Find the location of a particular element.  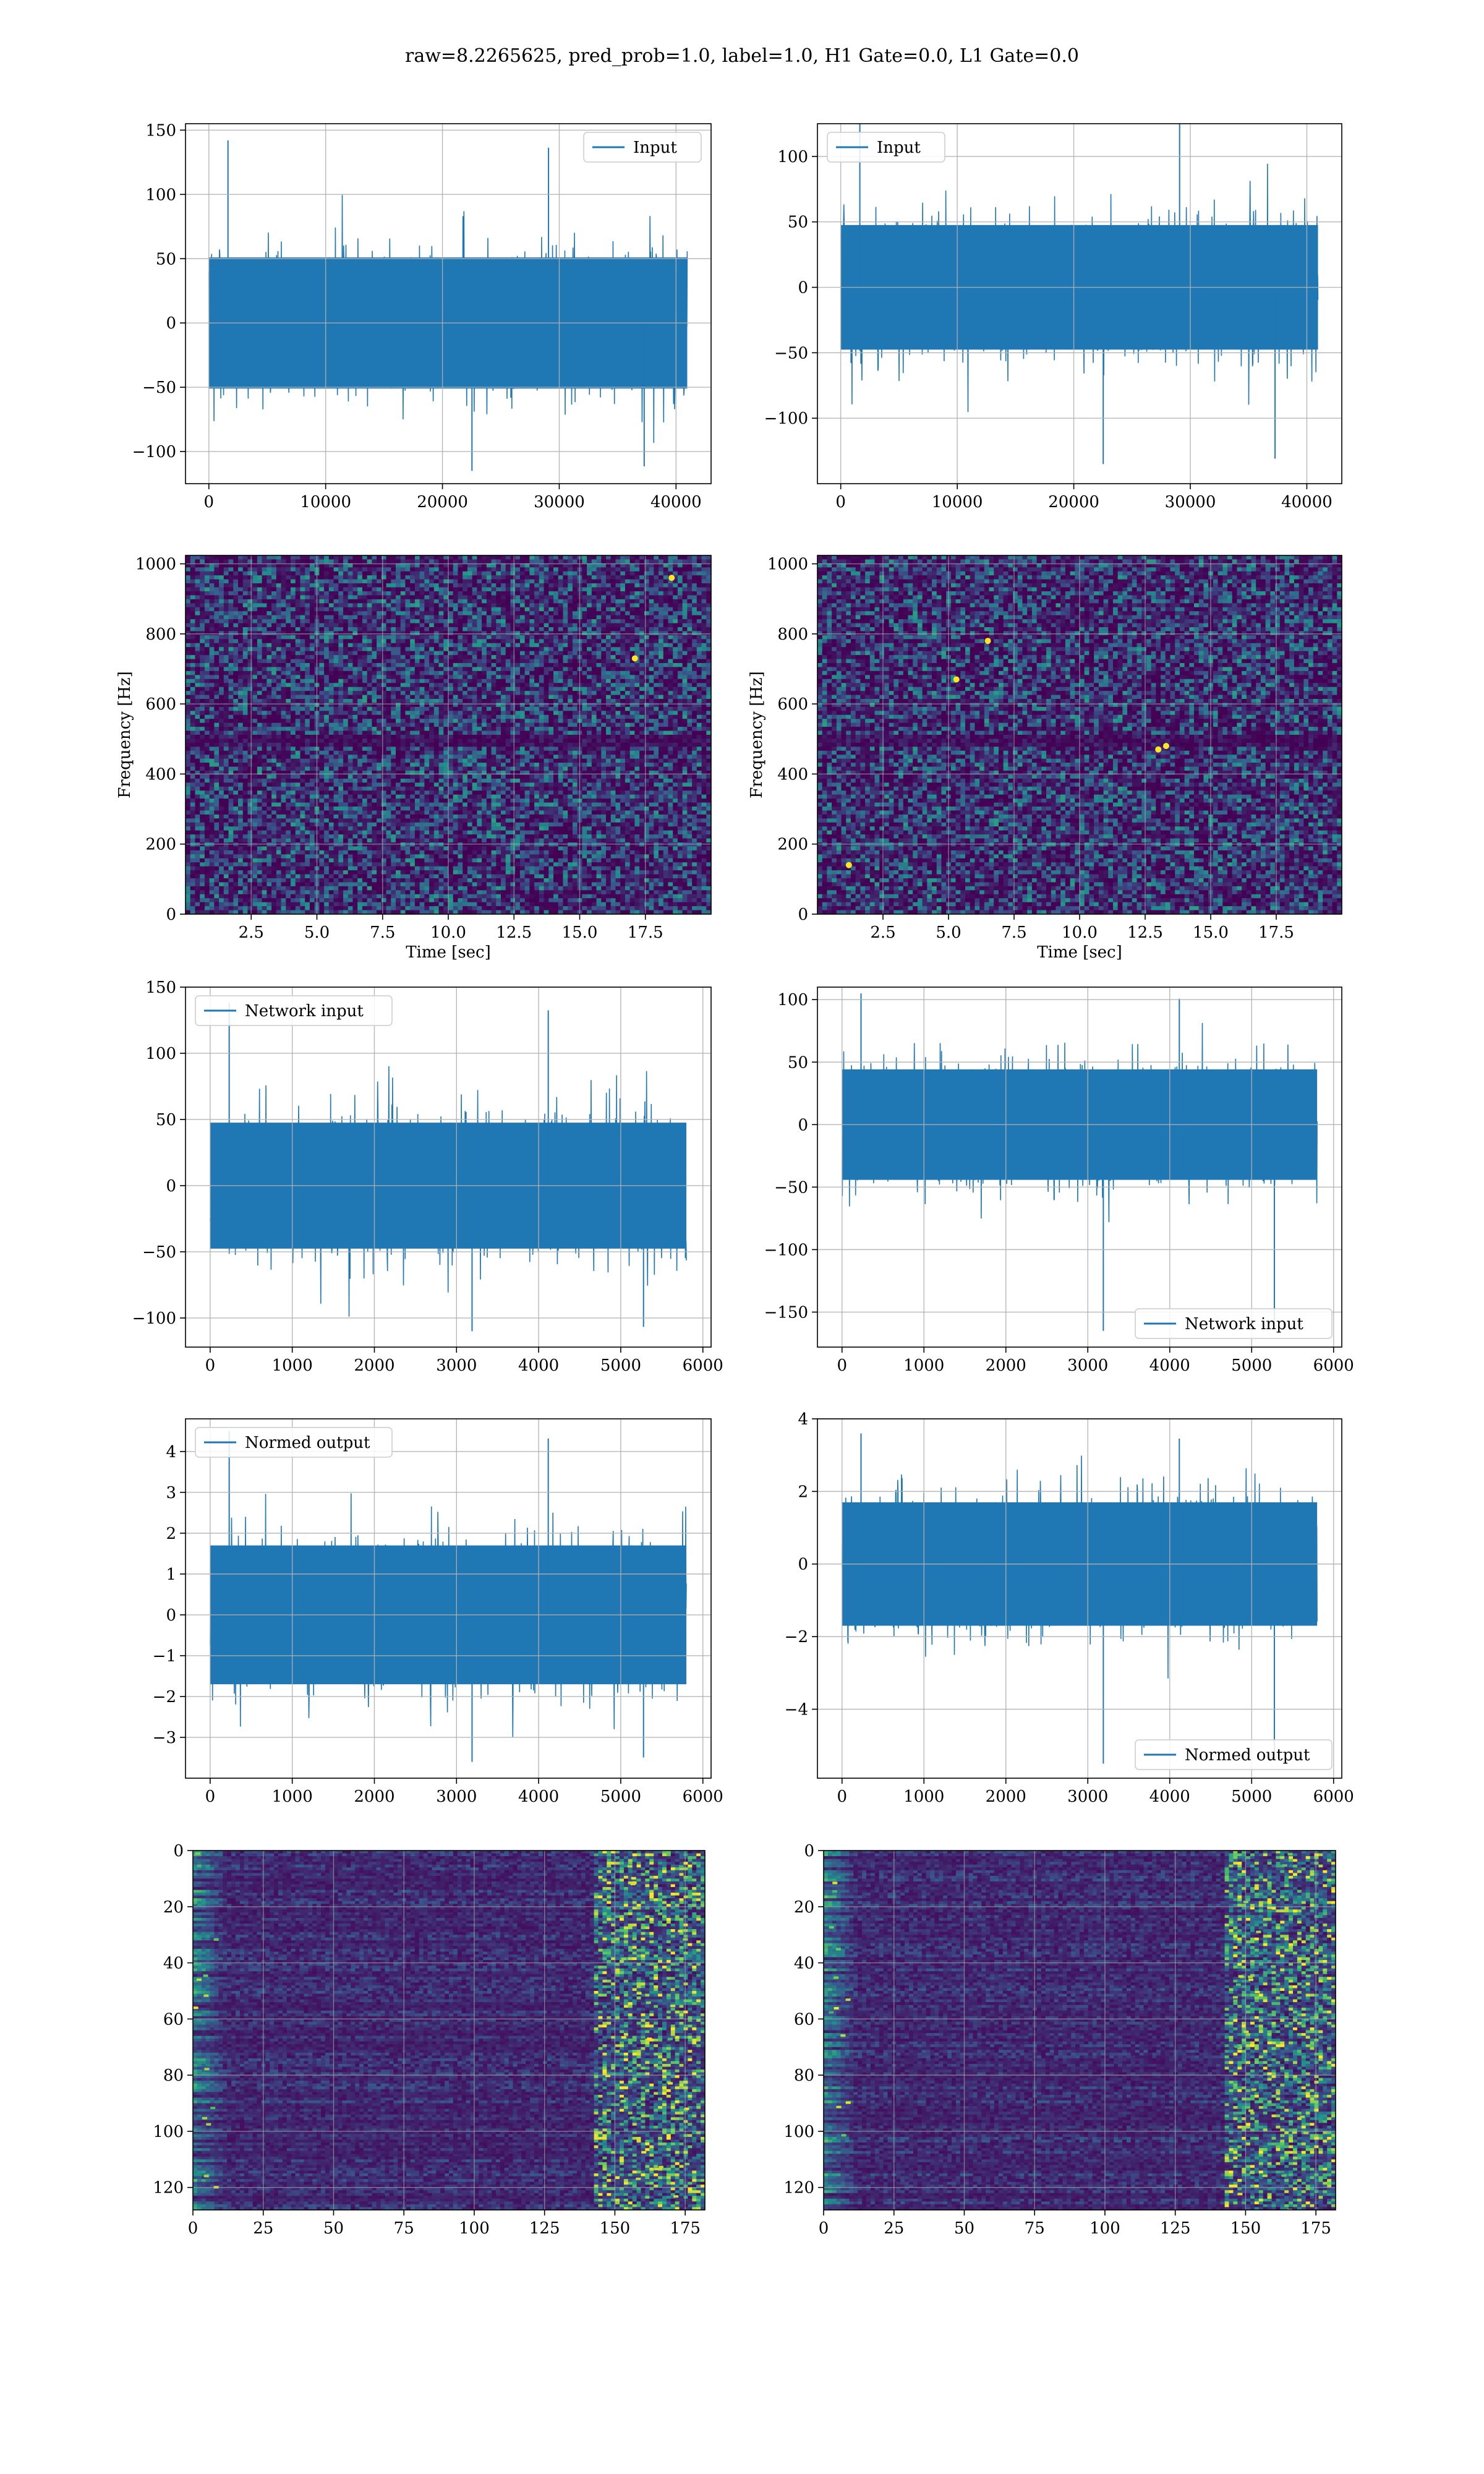

ytick-label-net-h1-1: −50 is located at coordinates (159, 1252).